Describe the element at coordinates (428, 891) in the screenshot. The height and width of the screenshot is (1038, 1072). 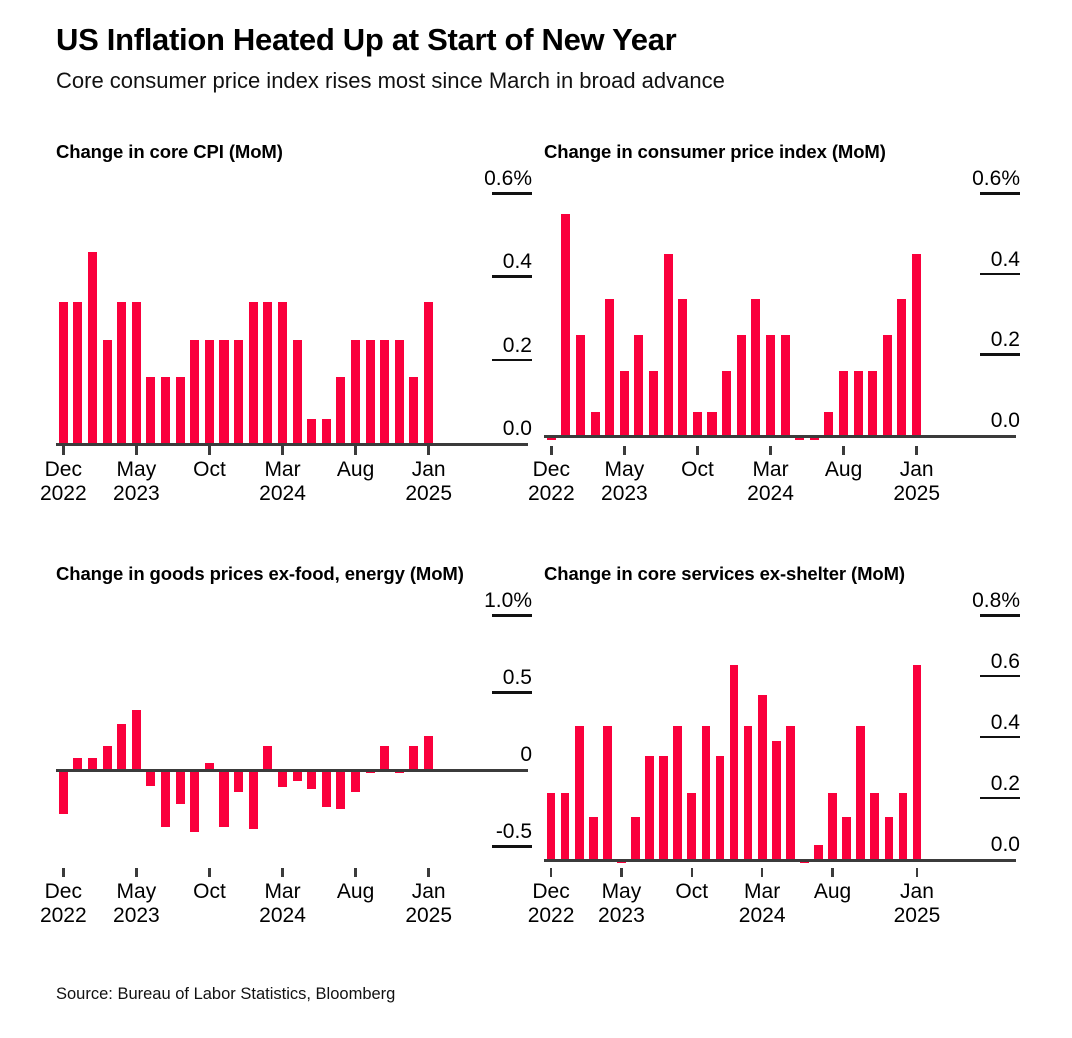
I see `x-axis-label-month: Jan` at that location.